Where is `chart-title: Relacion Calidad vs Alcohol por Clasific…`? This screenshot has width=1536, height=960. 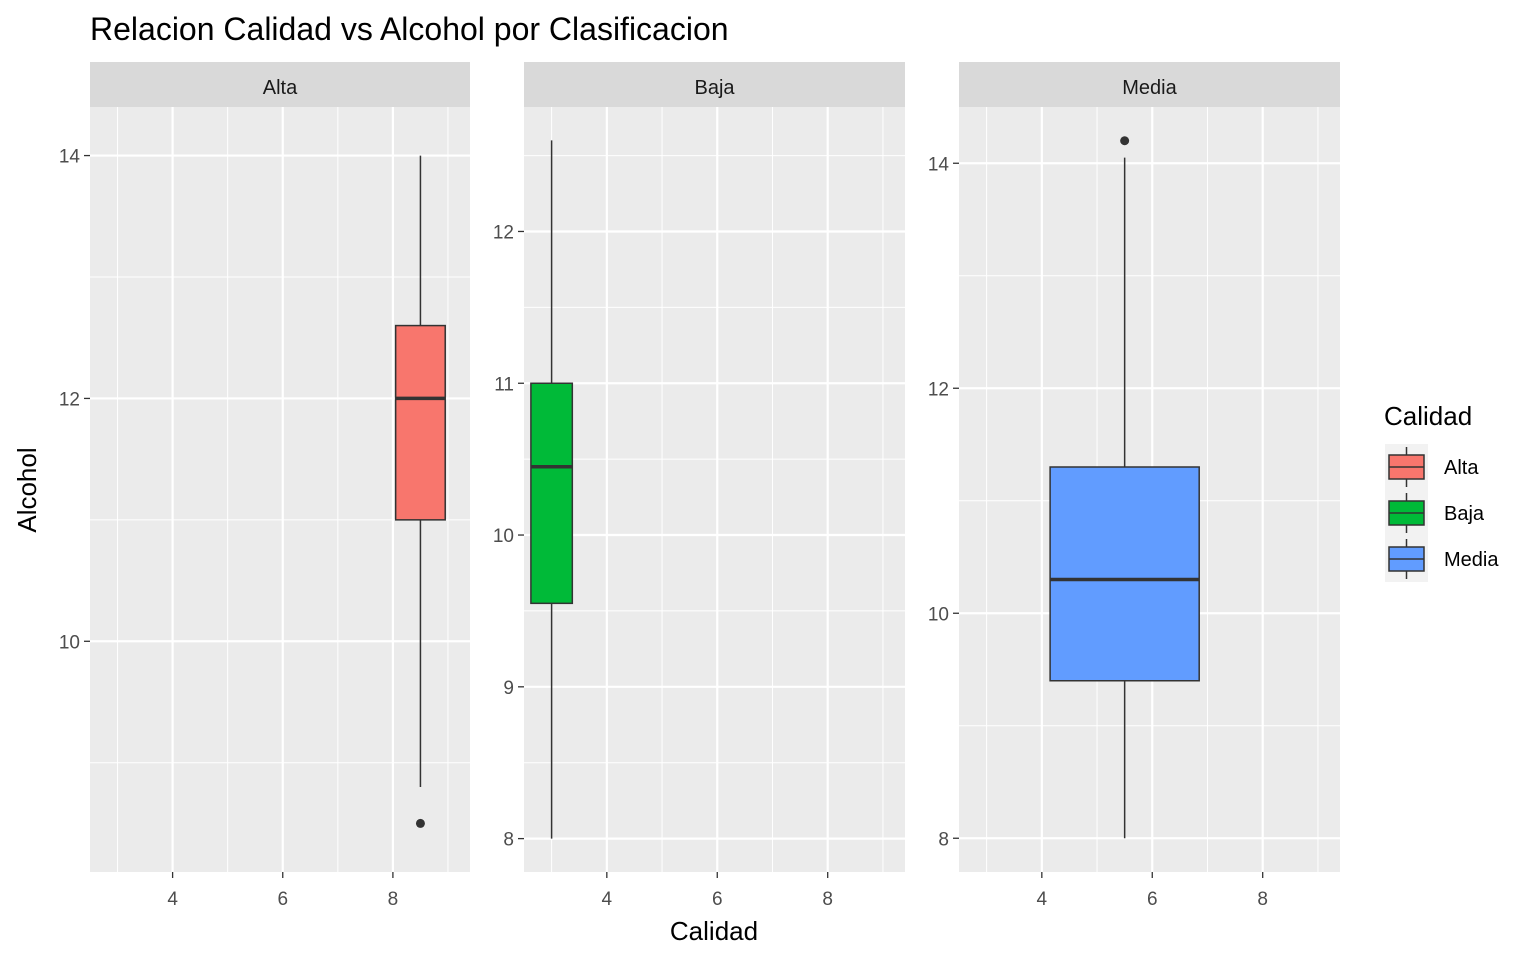
chart-title: Relacion Calidad vs Alcohol por Clasific… is located at coordinates (409, 29).